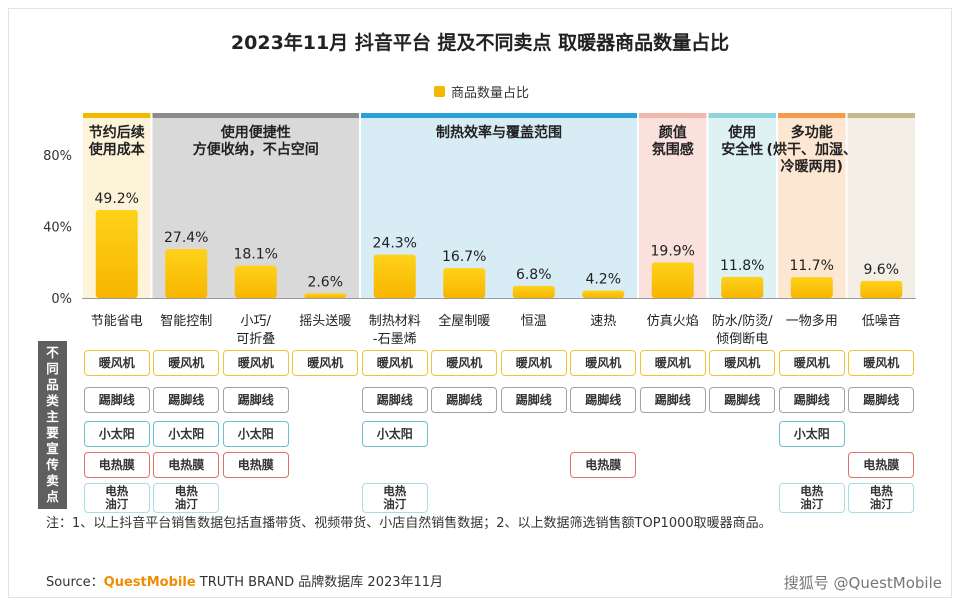 The height and width of the screenshot is (604, 960). What do you see at coordinates (480, 43) in the screenshot?
I see `chart-title: 2023年11月 抖音平台 提及不同卖点 取暖器商品数量占比` at bounding box center [480, 43].